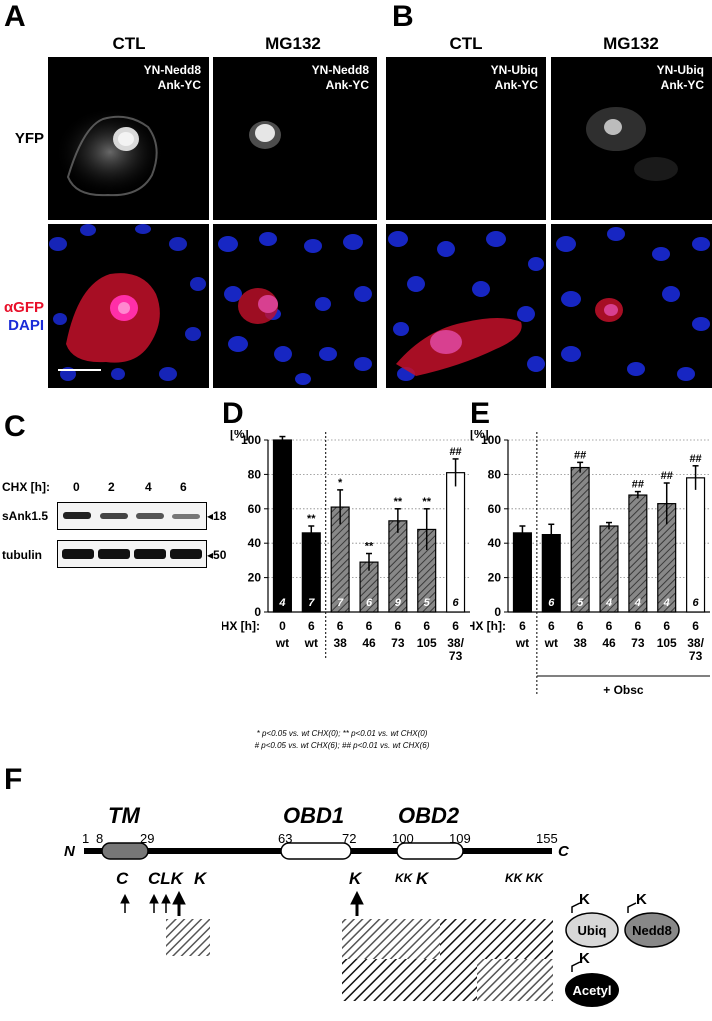  What do you see at coordinates (79, 370) in the screenshot?
I see `scale-bar` at bounding box center [79, 370].